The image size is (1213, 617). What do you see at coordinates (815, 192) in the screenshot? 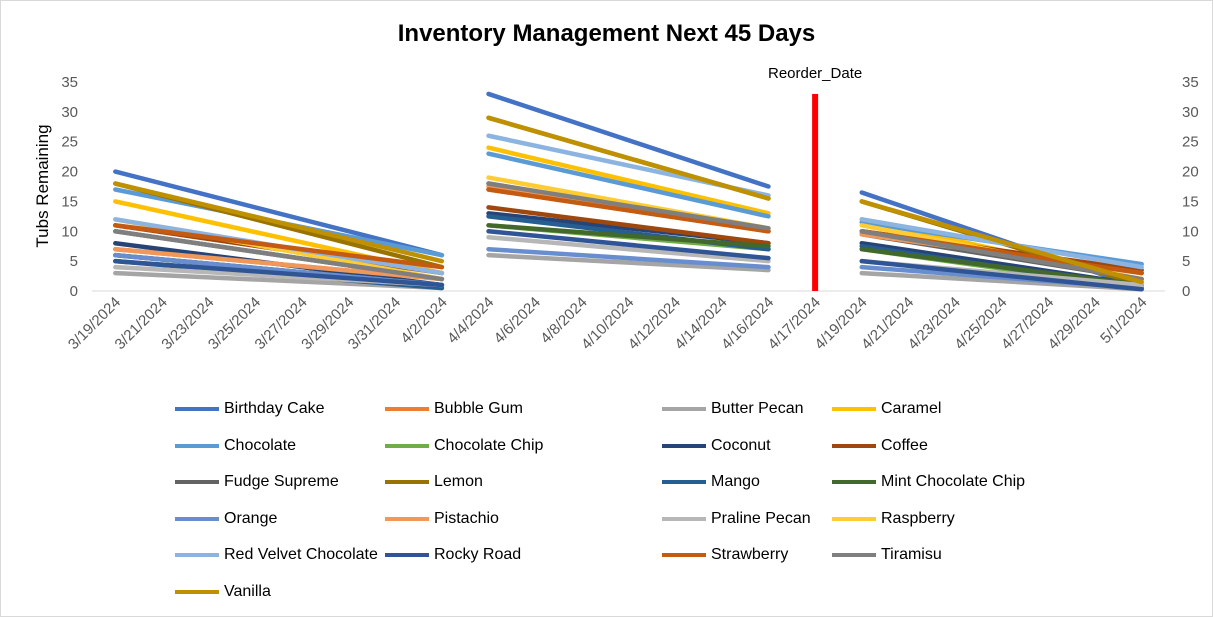
I see `reorder-date-bar` at bounding box center [815, 192].